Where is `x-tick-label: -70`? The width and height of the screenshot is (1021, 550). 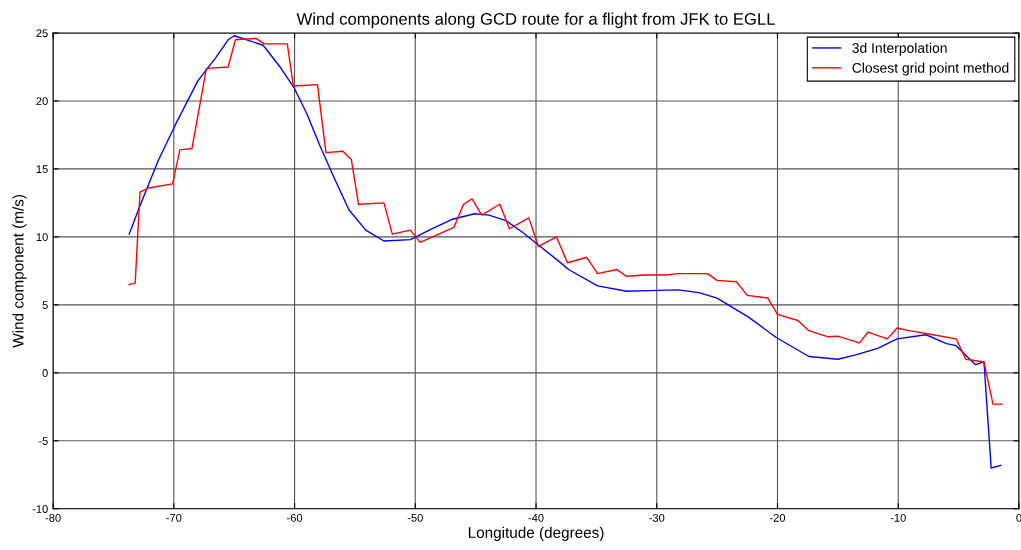 x-tick-label: -70 is located at coordinates (174, 517).